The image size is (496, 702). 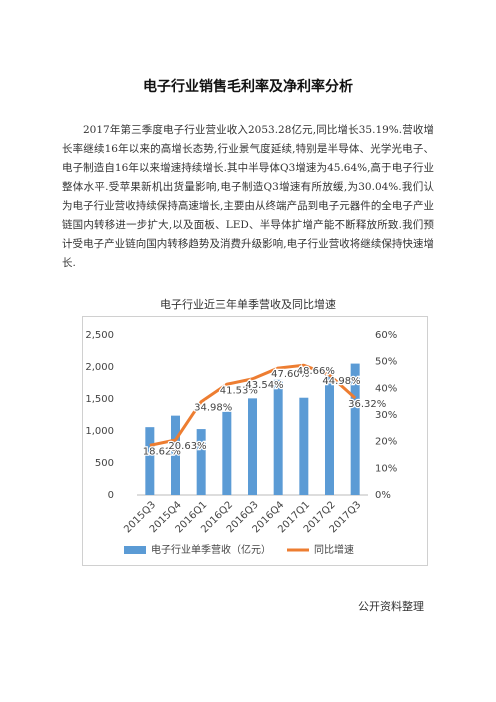 What do you see at coordinates (211, 549) in the screenshot?
I see `legend-label: 电子行业单季营收（亿元）` at bounding box center [211, 549].